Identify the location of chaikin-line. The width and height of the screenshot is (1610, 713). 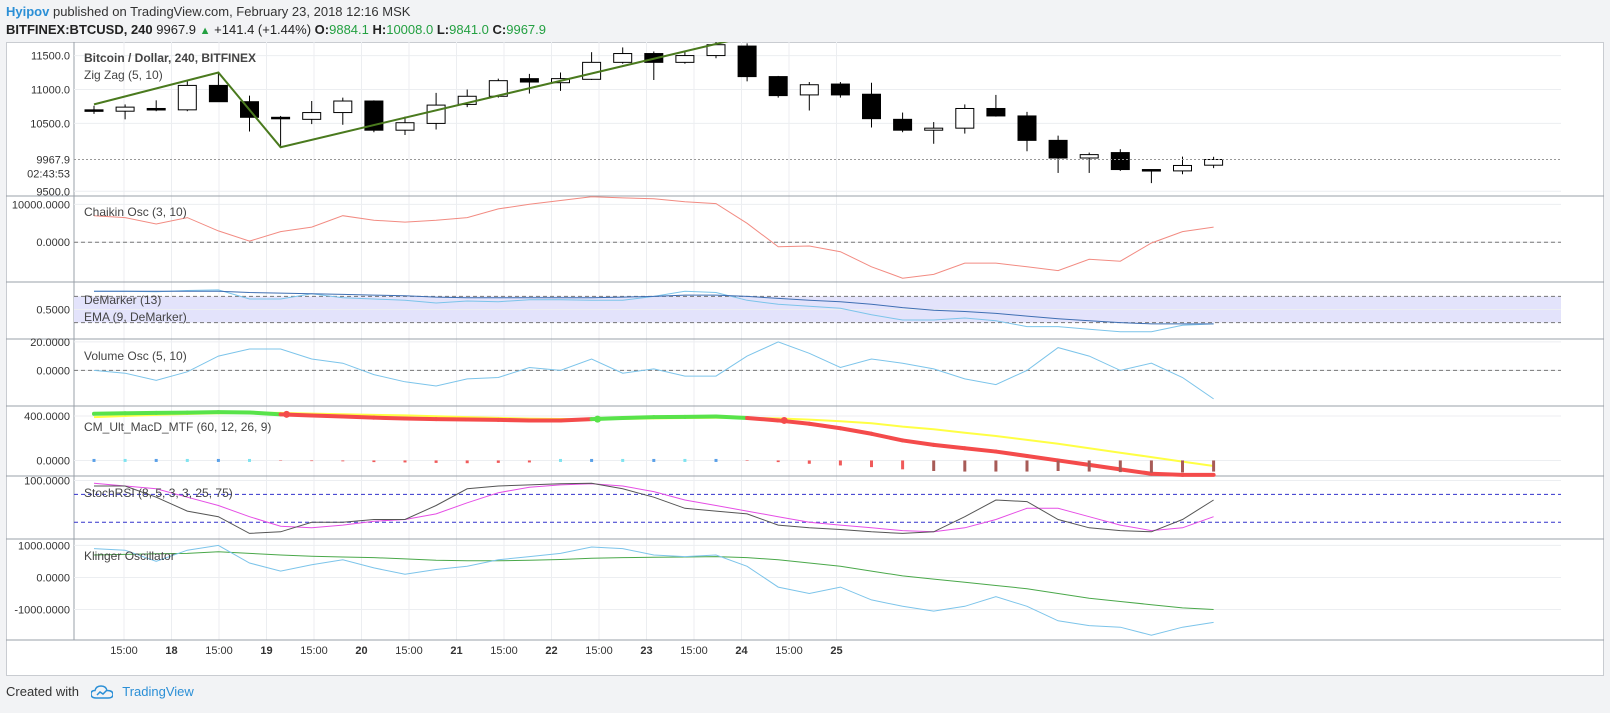
(653, 237).